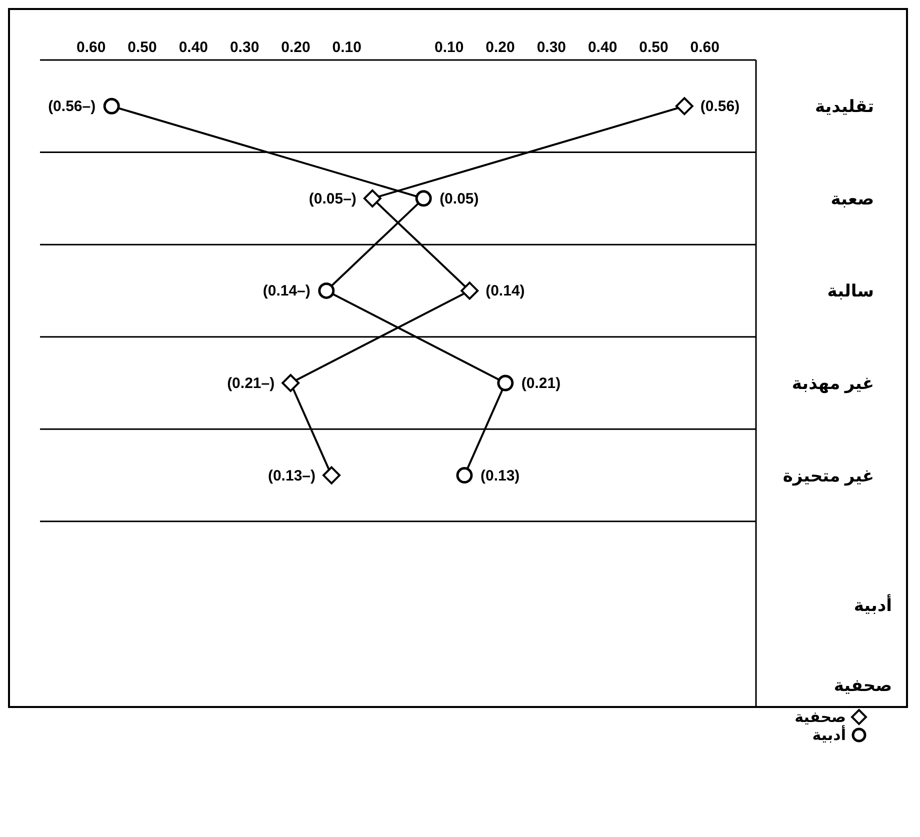  I want to click on y-tick-label: غير مهذبة, so click(833, 384).